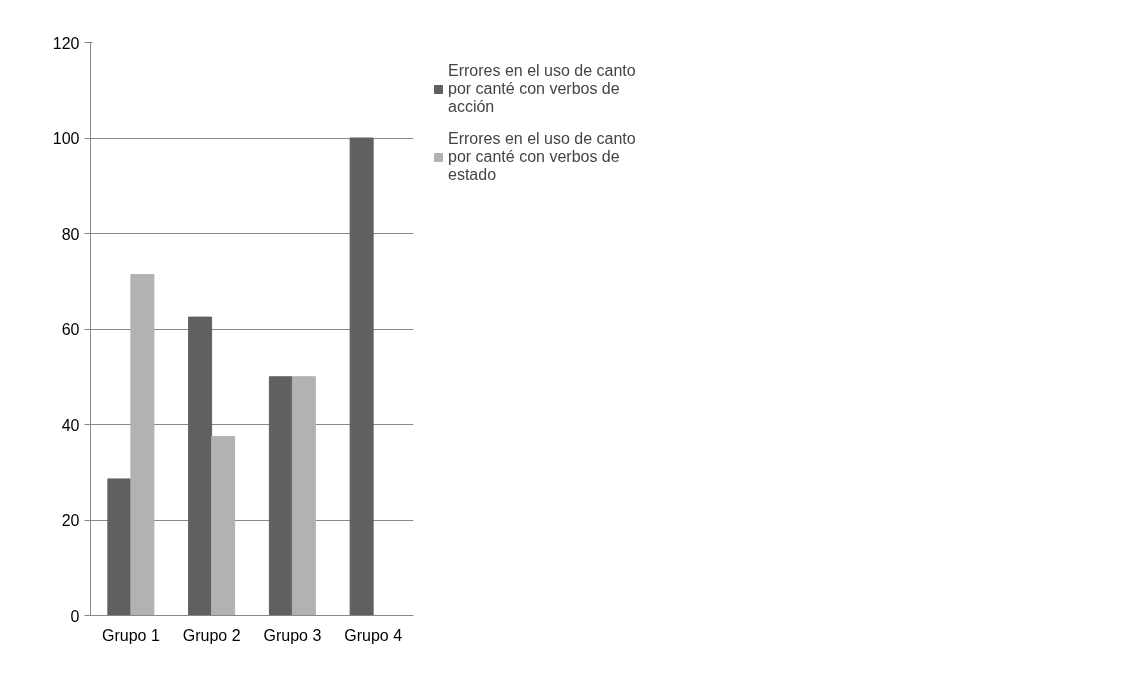 The width and height of the screenshot is (1146, 677). I want to click on x-tick-label: Grupo 3, so click(292, 635).